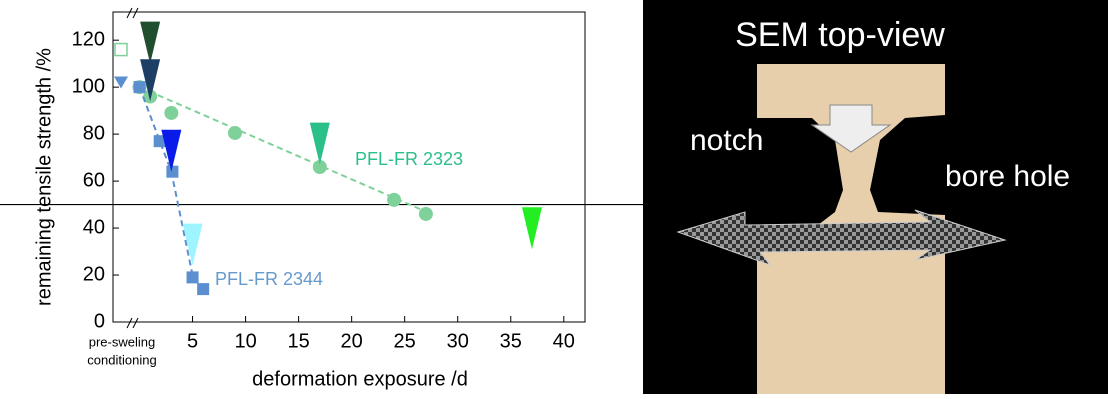 This screenshot has width=1108, height=399. I want to click on notch-region, so click(727, 159).